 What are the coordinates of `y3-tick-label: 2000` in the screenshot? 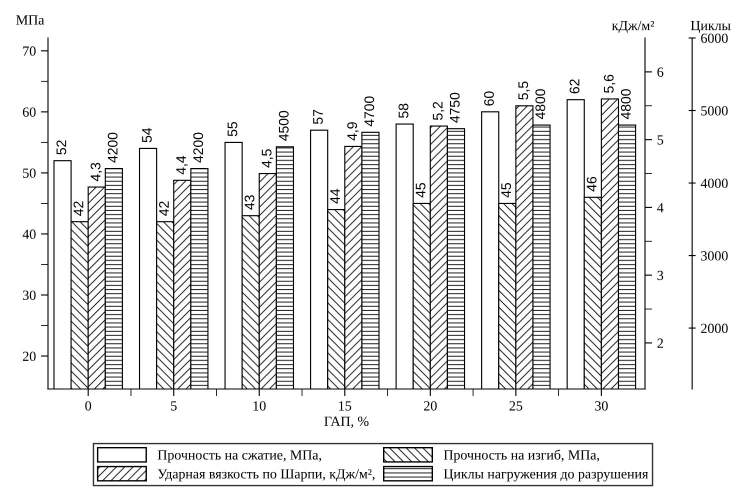 It's located at (714, 329).